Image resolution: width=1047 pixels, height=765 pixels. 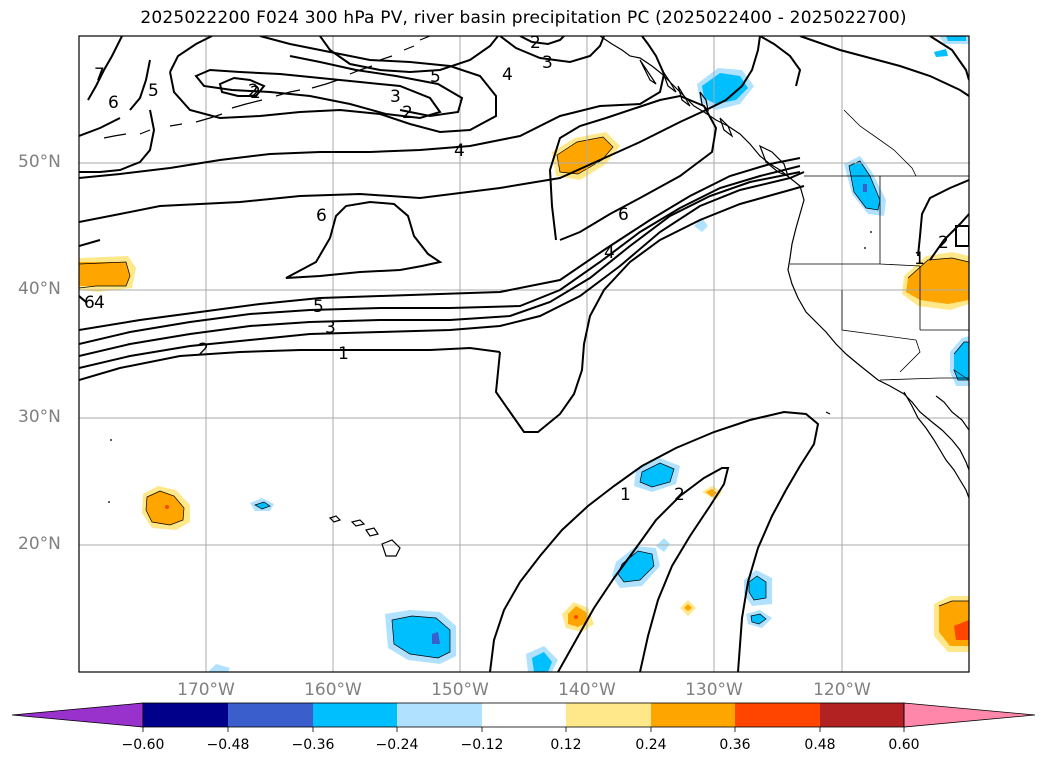 What do you see at coordinates (936, 445) in the screenshot?
I see `baja-west-coast` at bounding box center [936, 445].